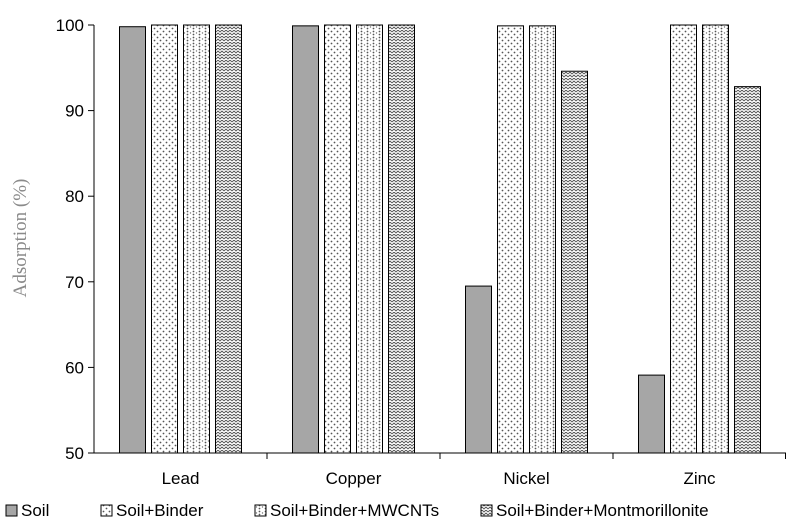 Image resolution: width=786 pixels, height=522 pixels. I want to click on y-tick-label: 100, so click(70, 25).